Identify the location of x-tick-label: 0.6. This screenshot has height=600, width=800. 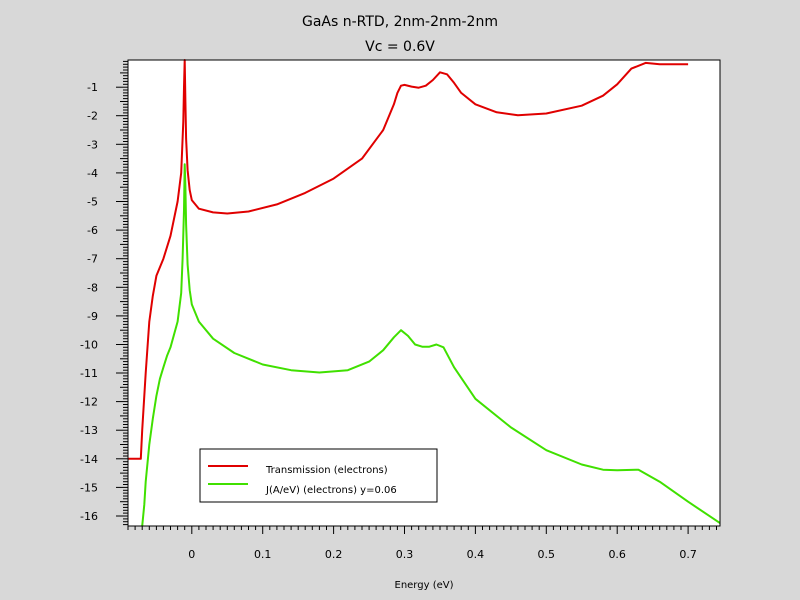
(617, 554).